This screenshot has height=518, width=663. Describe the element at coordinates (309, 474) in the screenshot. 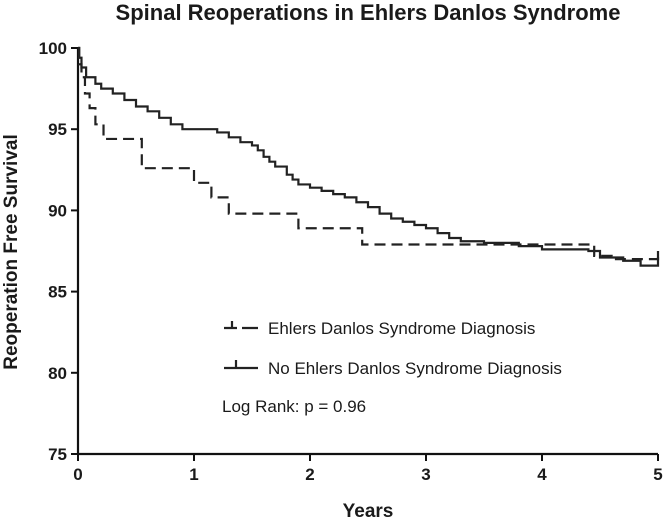

I see `x-tick-label: 2` at that location.